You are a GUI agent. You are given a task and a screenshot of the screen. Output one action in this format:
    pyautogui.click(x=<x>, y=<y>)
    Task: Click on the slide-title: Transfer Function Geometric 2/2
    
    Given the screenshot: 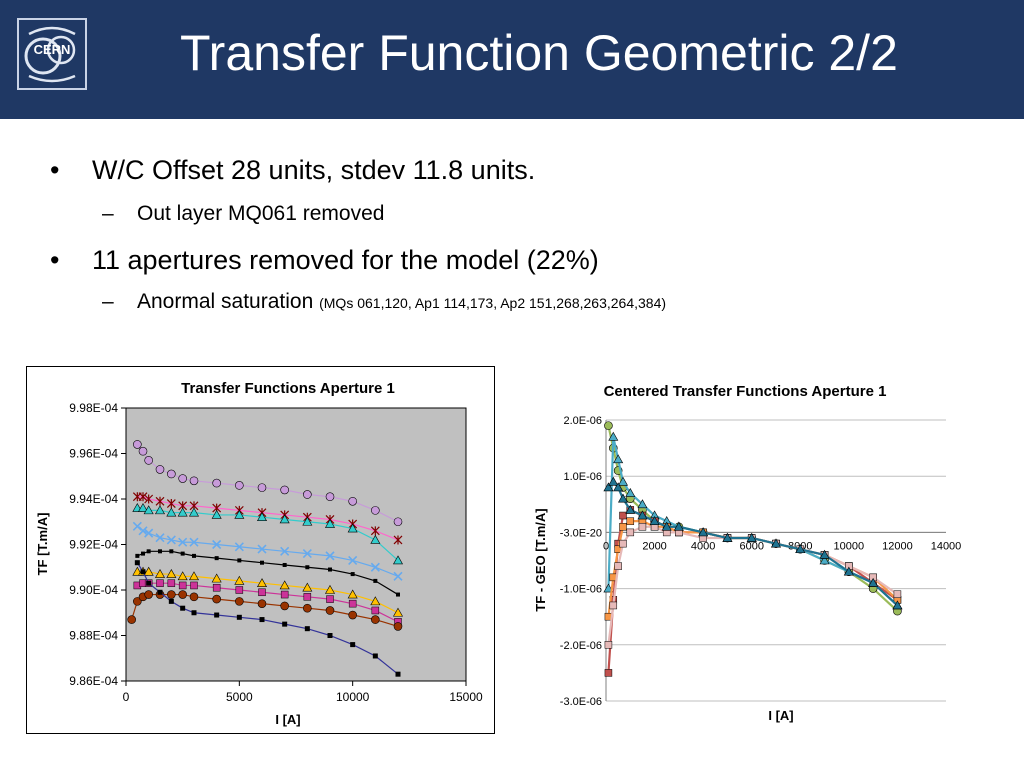 What is the action you would take?
    pyautogui.click(x=539, y=53)
    